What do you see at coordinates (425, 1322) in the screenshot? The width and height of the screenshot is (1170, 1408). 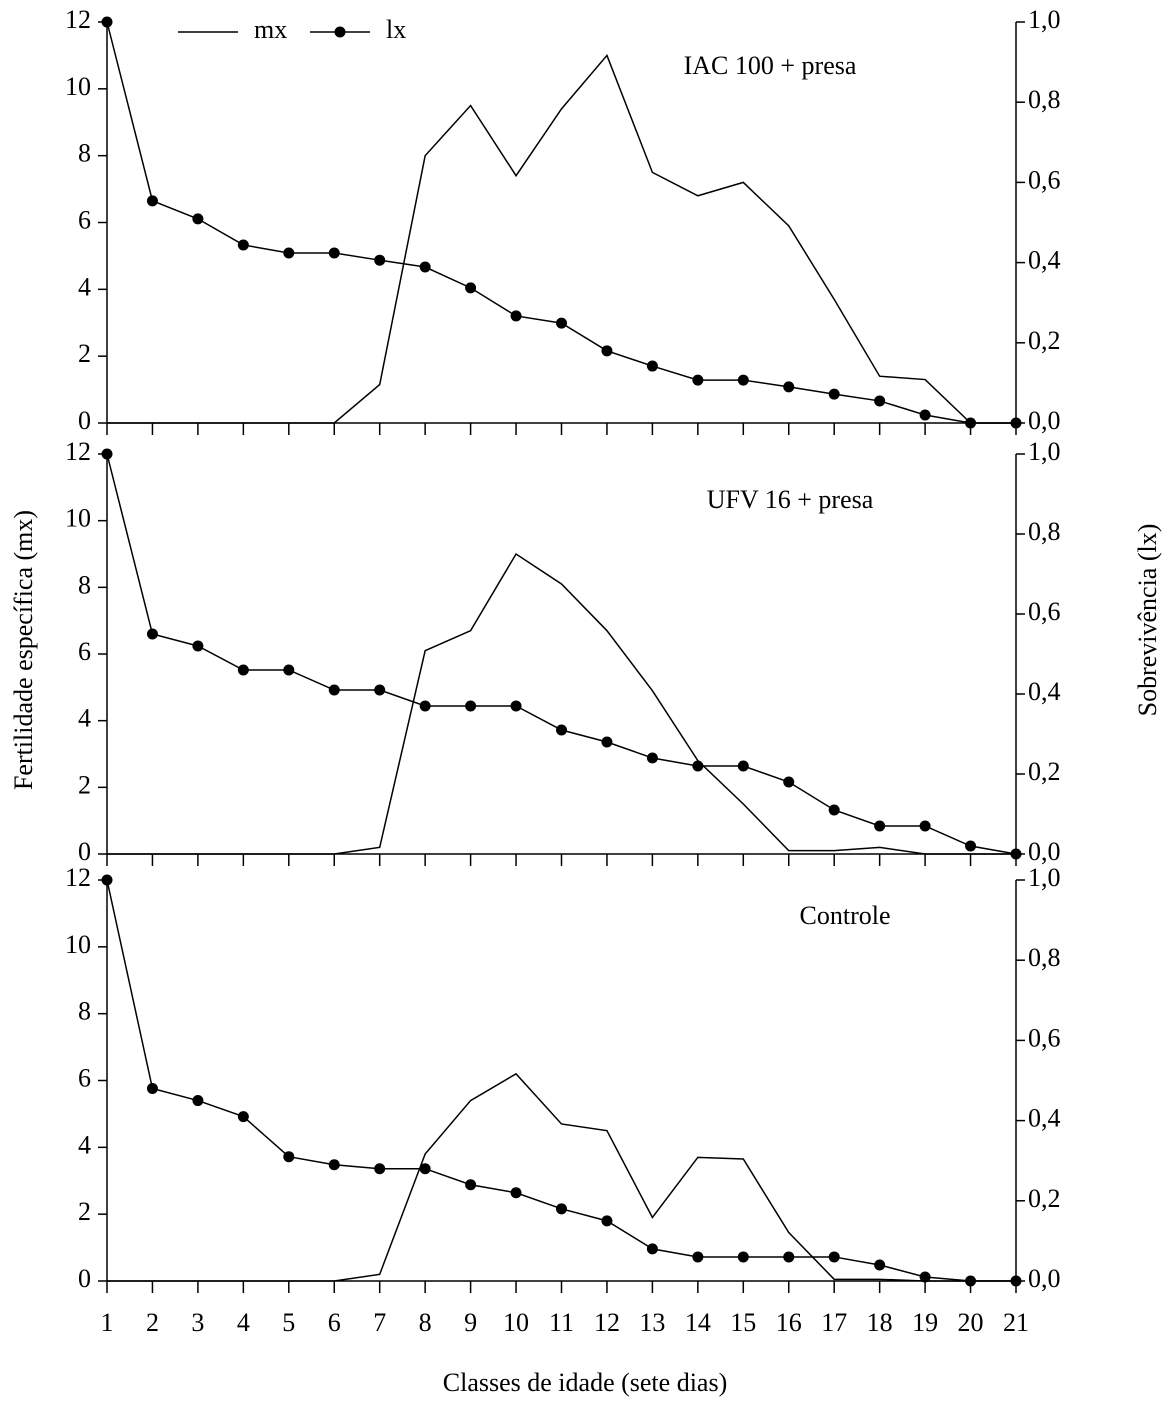 I see `x-tick-label: 8` at bounding box center [425, 1322].